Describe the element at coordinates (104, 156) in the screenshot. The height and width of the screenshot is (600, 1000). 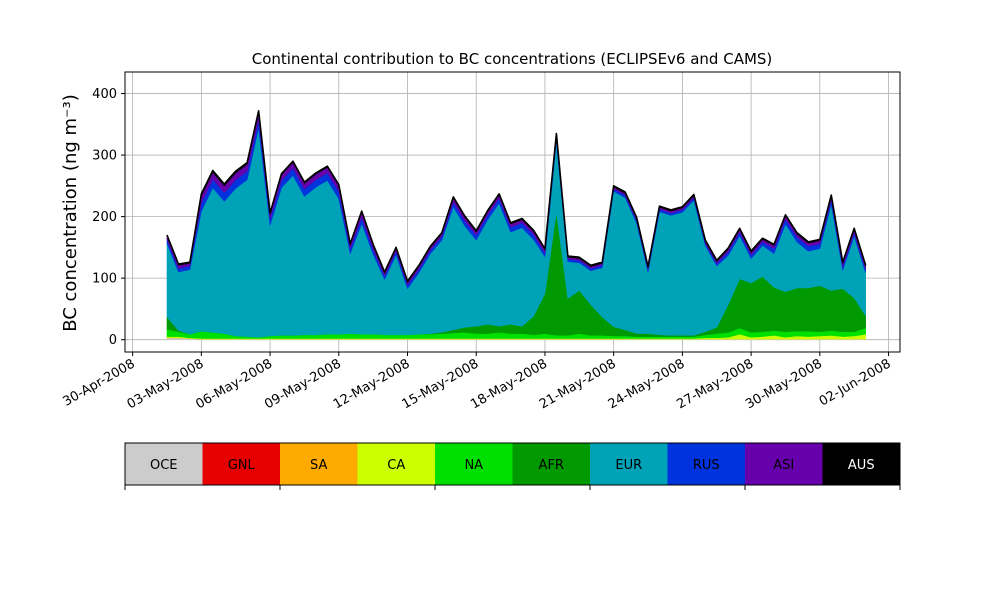
I see `y-tick-label: 300` at that location.